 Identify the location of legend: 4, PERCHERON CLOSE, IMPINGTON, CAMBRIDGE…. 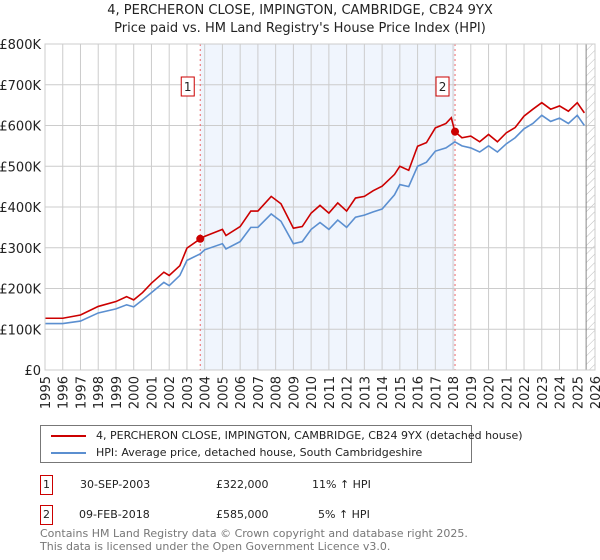
(281, 444).